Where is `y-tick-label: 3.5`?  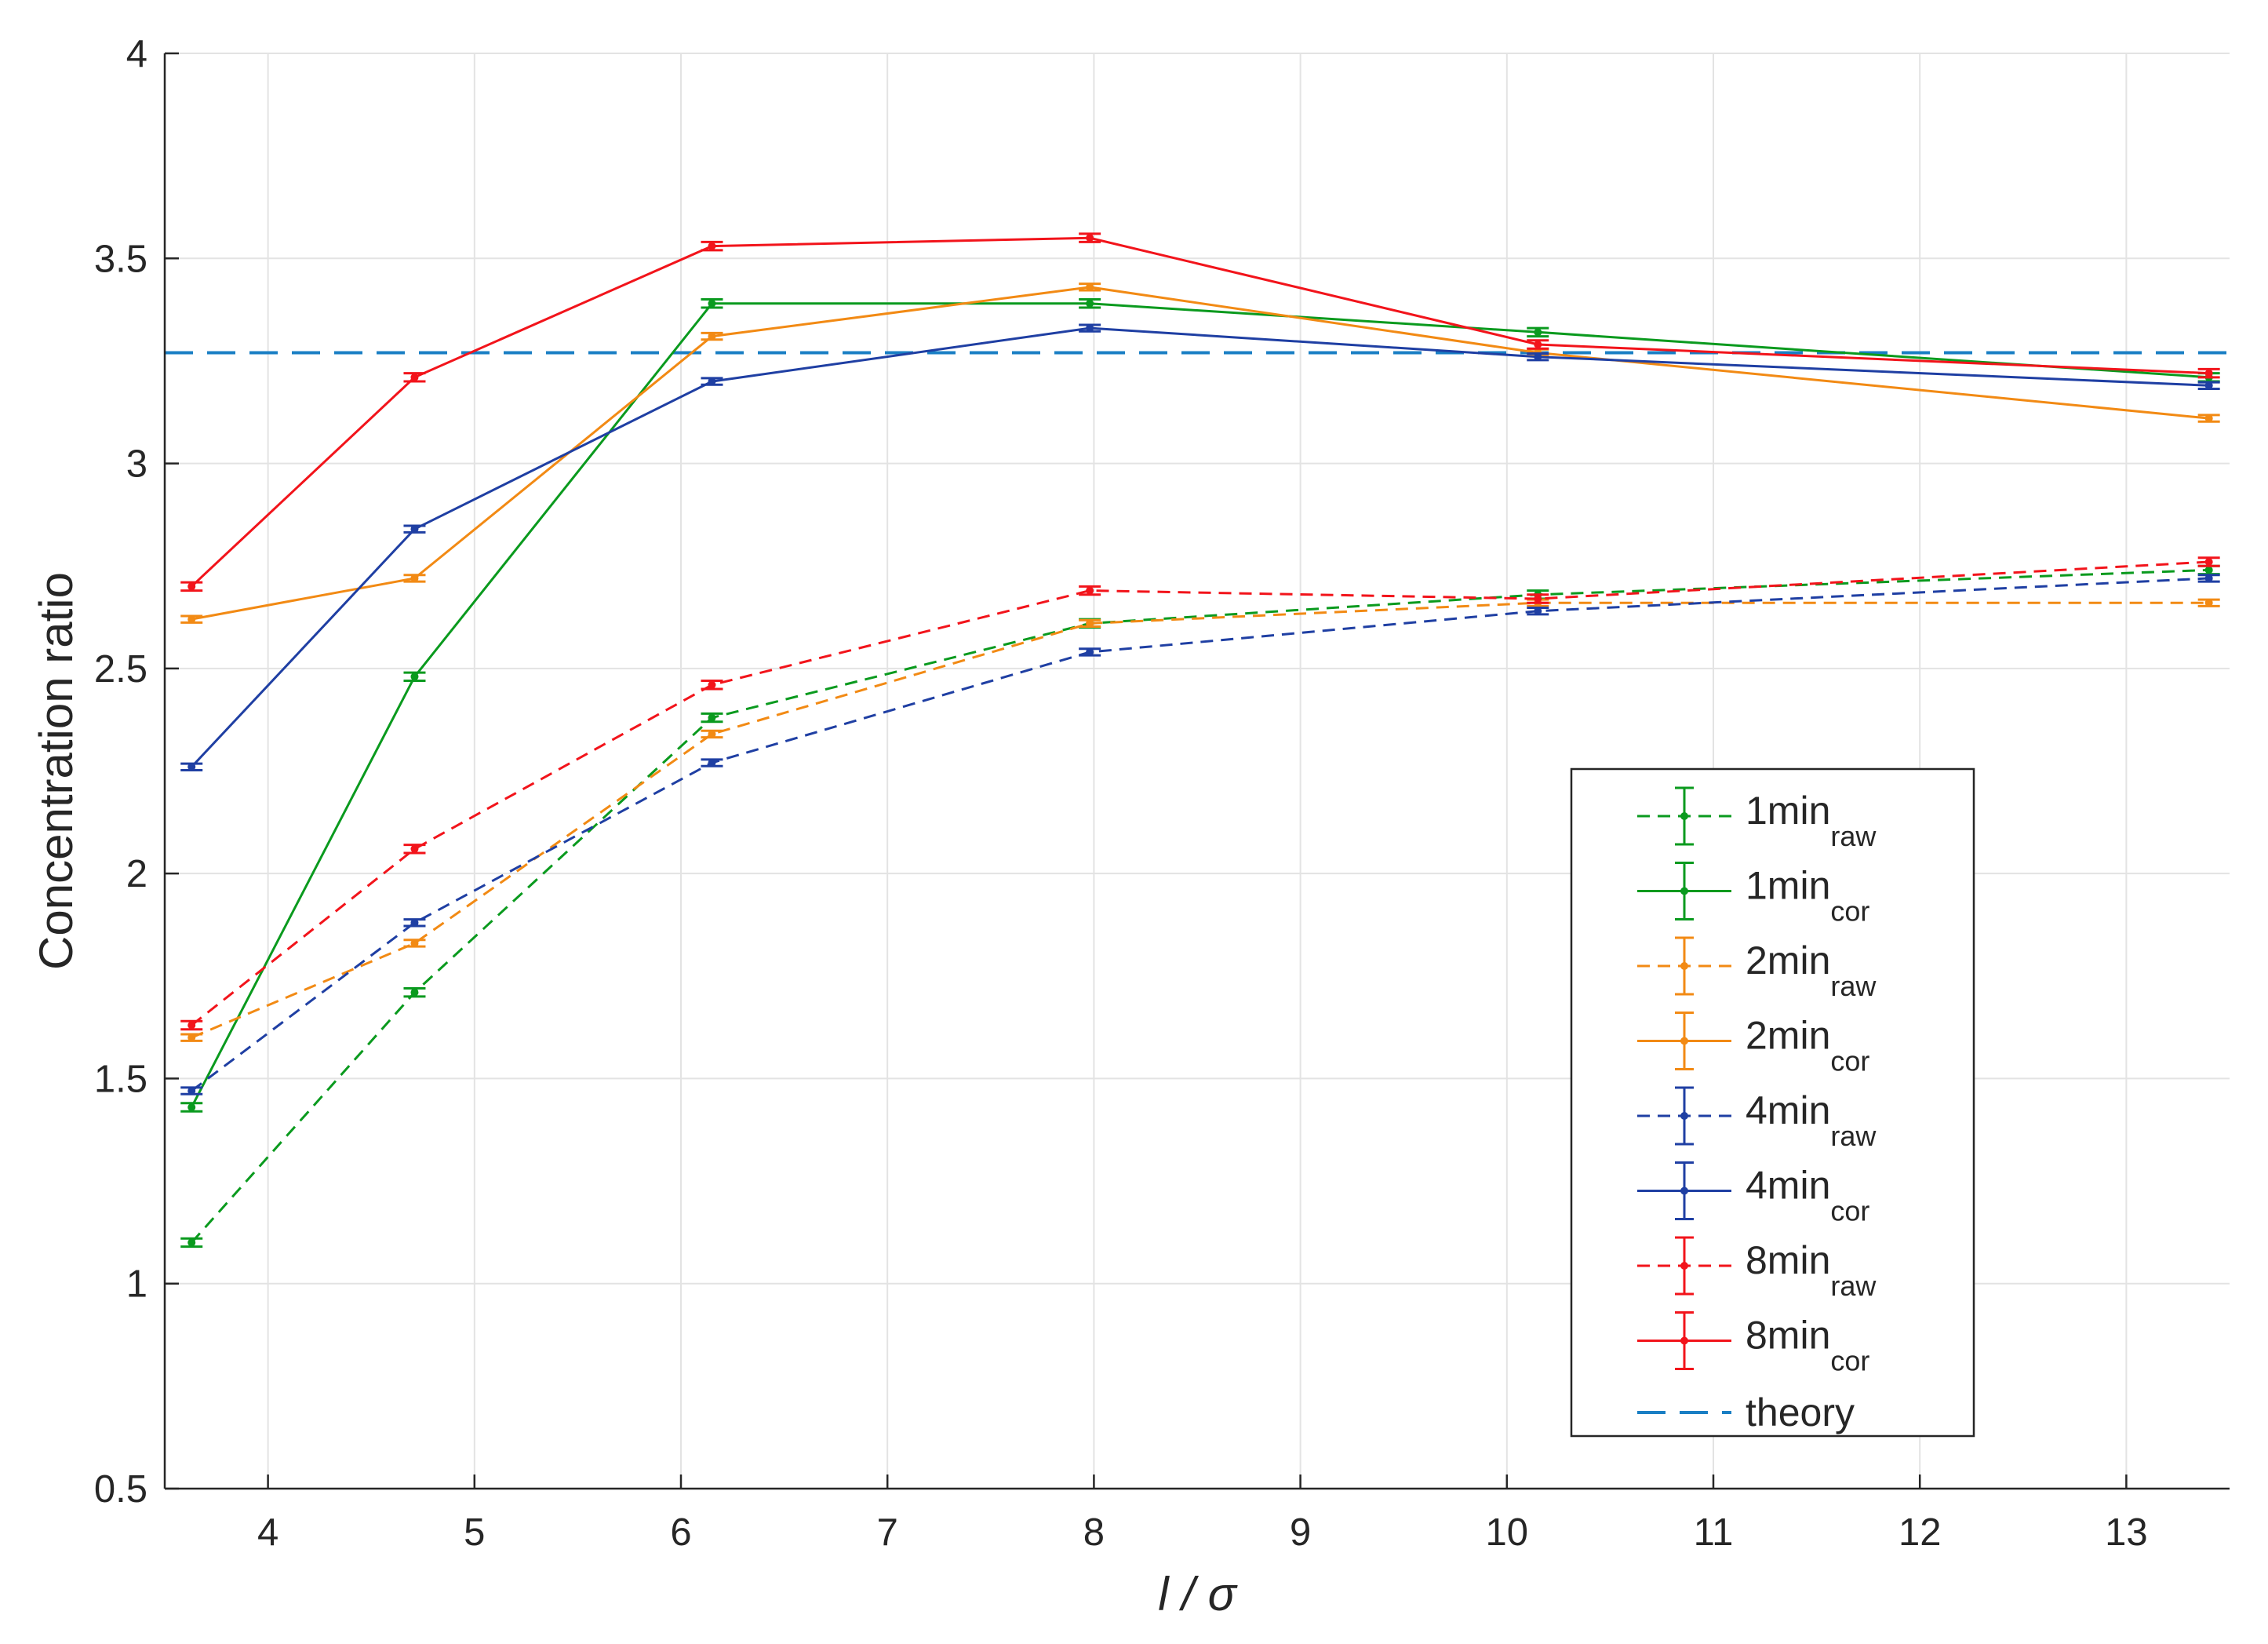
y-tick-label: 3.5 is located at coordinates (120, 259).